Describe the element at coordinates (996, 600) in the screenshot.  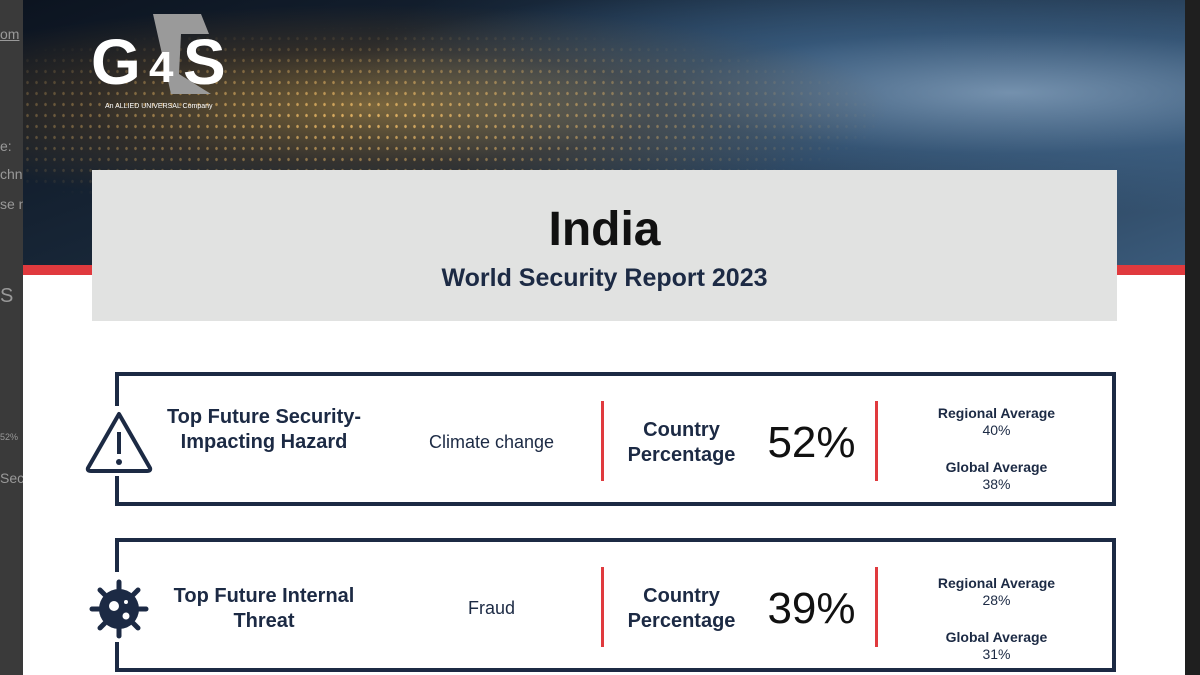
I see `regional-value: 28%` at that location.